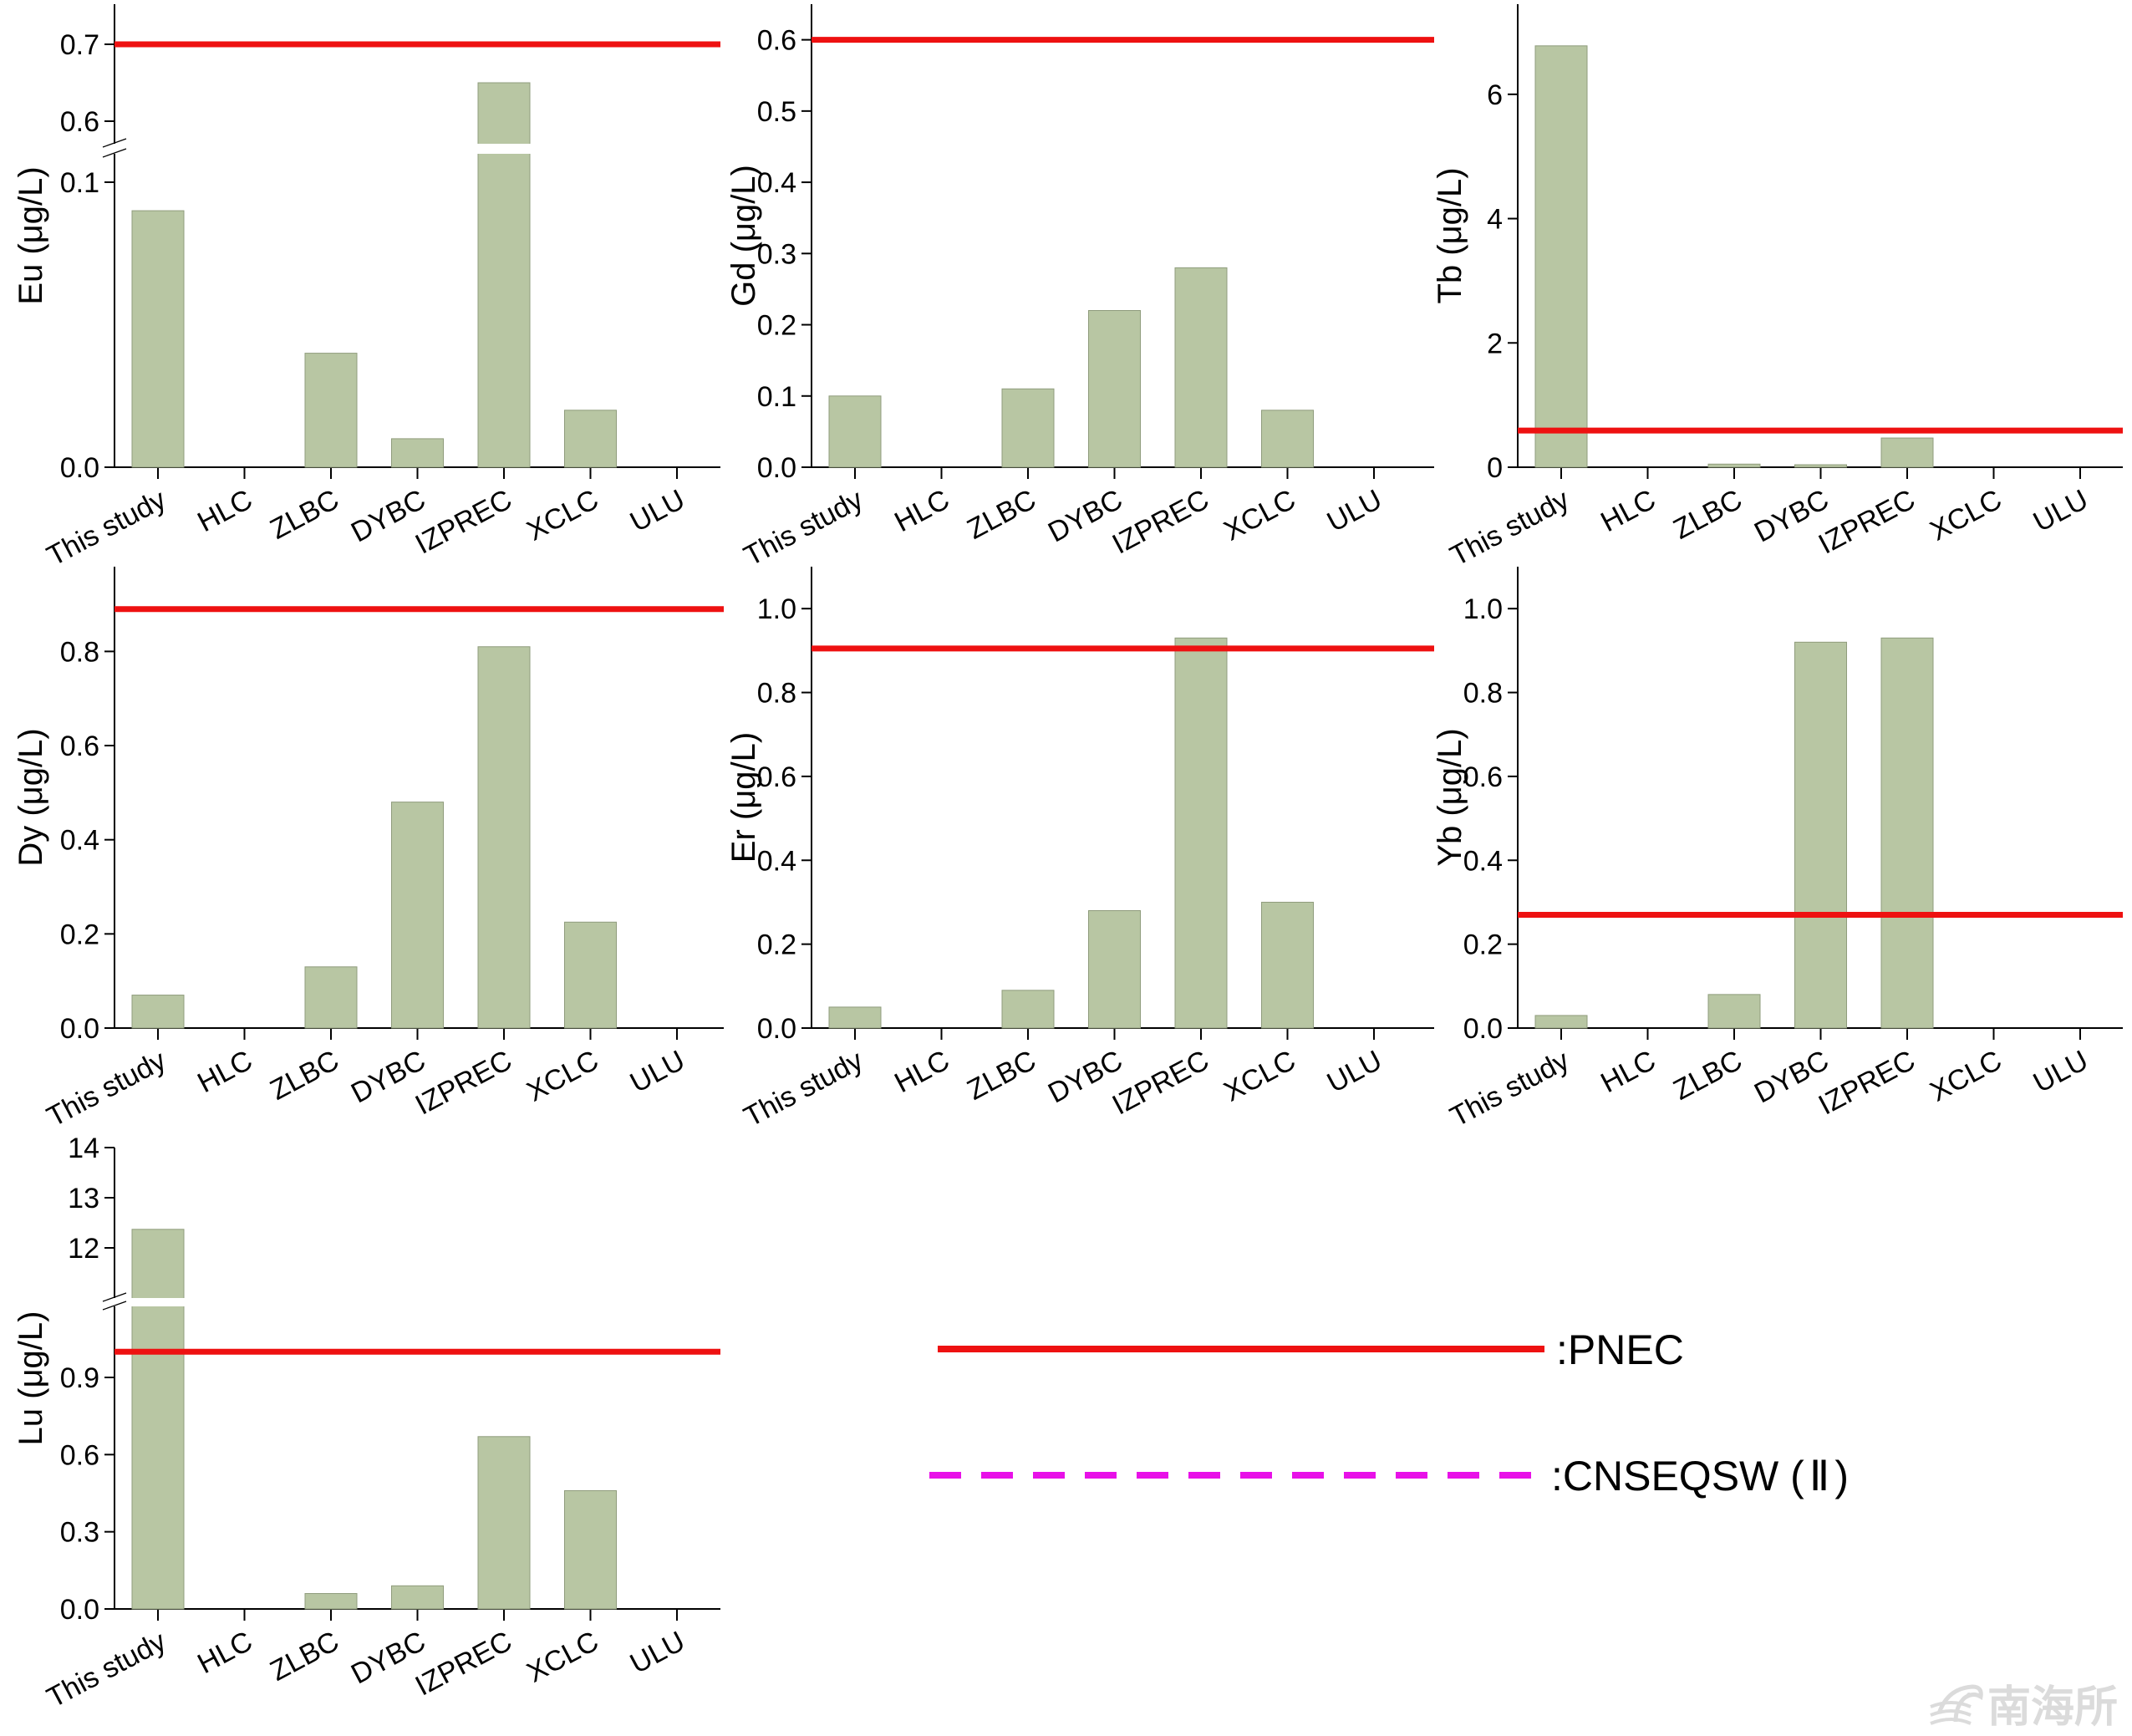 This screenshot has width=2132, height=1736. I want to click on legend-cnseqsw-label: :CNSEQSW (Ⅱ), so click(1700, 1476).